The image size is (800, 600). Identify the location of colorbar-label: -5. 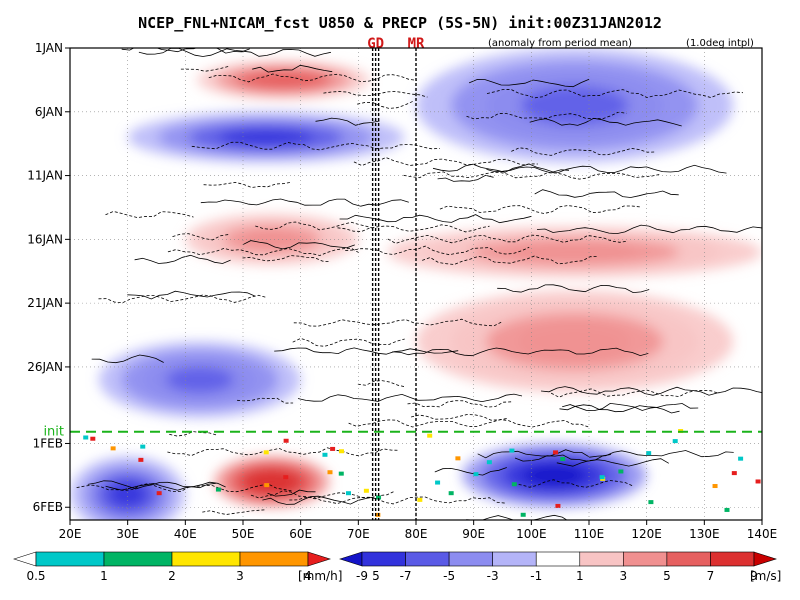
(449, 576).